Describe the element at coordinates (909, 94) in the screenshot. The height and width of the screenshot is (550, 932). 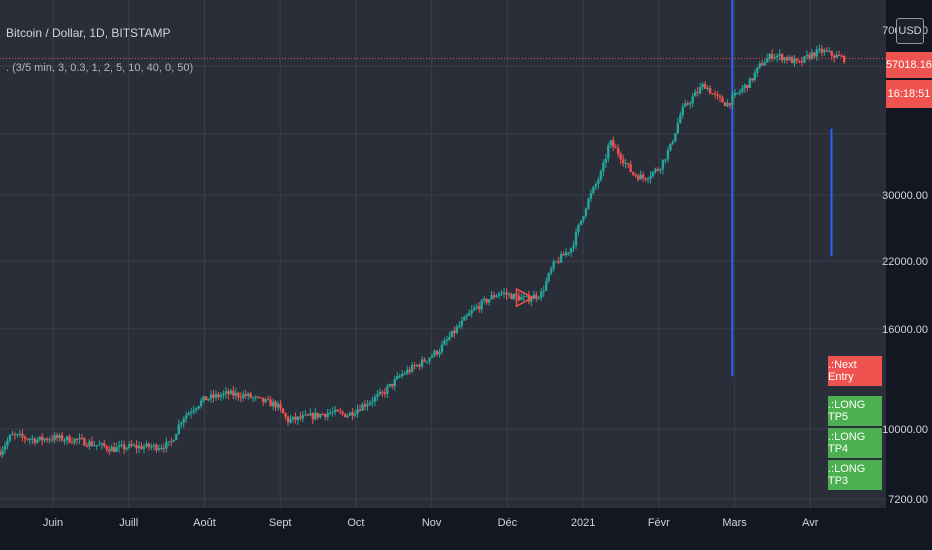
I see `bar-countdown-label: 16:18:51` at that location.